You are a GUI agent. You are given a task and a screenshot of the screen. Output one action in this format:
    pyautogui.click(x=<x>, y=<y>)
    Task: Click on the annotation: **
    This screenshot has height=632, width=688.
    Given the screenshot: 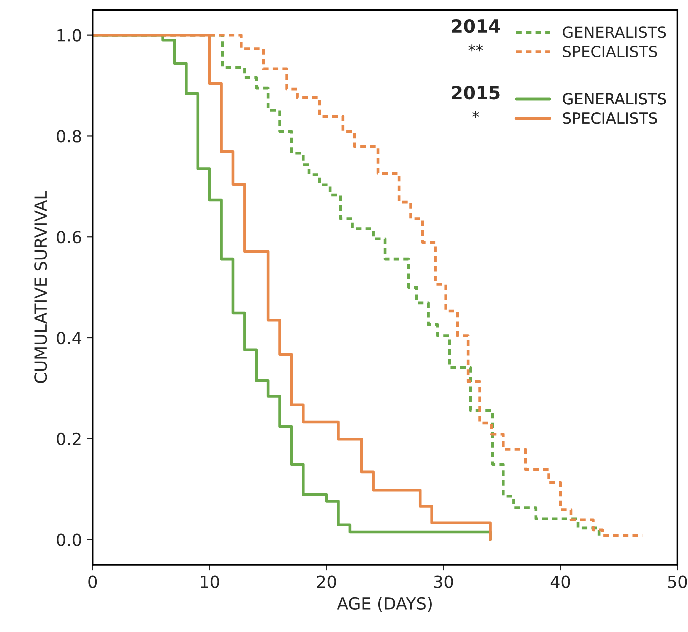 What is the action you would take?
    pyautogui.click(x=476, y=48)
    